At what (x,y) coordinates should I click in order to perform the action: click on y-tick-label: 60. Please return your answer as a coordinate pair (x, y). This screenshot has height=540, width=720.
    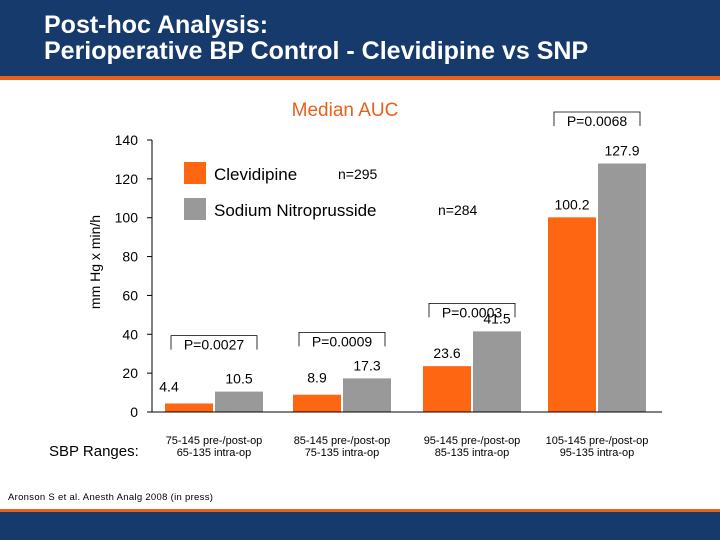
    Looking at the image, I should click on (130, 295).